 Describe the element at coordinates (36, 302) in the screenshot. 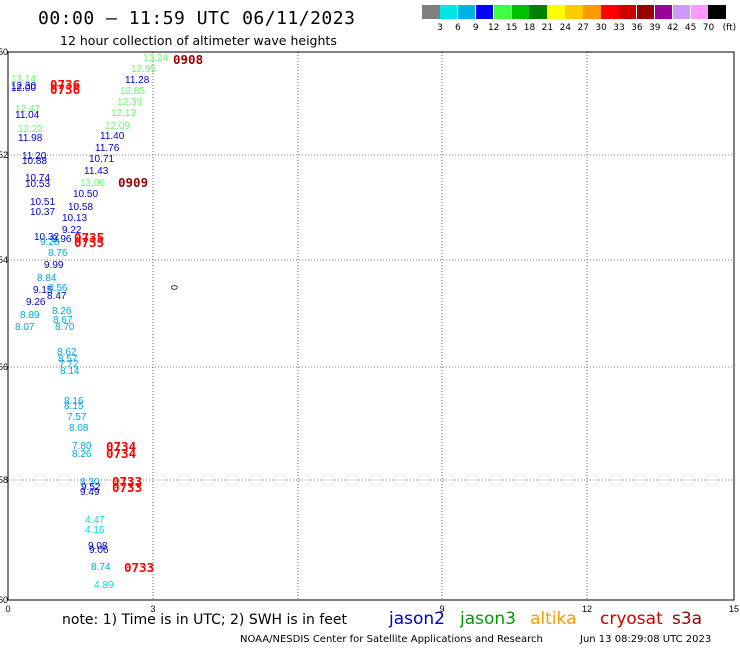

I see `wave-height-reading: 9.26` at that location.